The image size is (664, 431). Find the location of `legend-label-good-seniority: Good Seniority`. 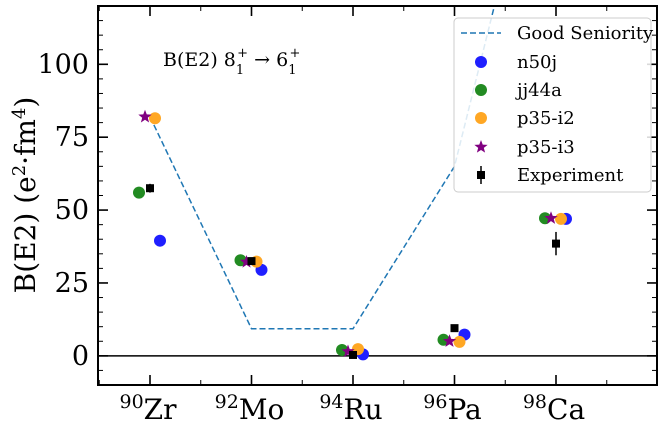

legend-label-good-seniority: Good Seniority is located at coordinates (585, 33).